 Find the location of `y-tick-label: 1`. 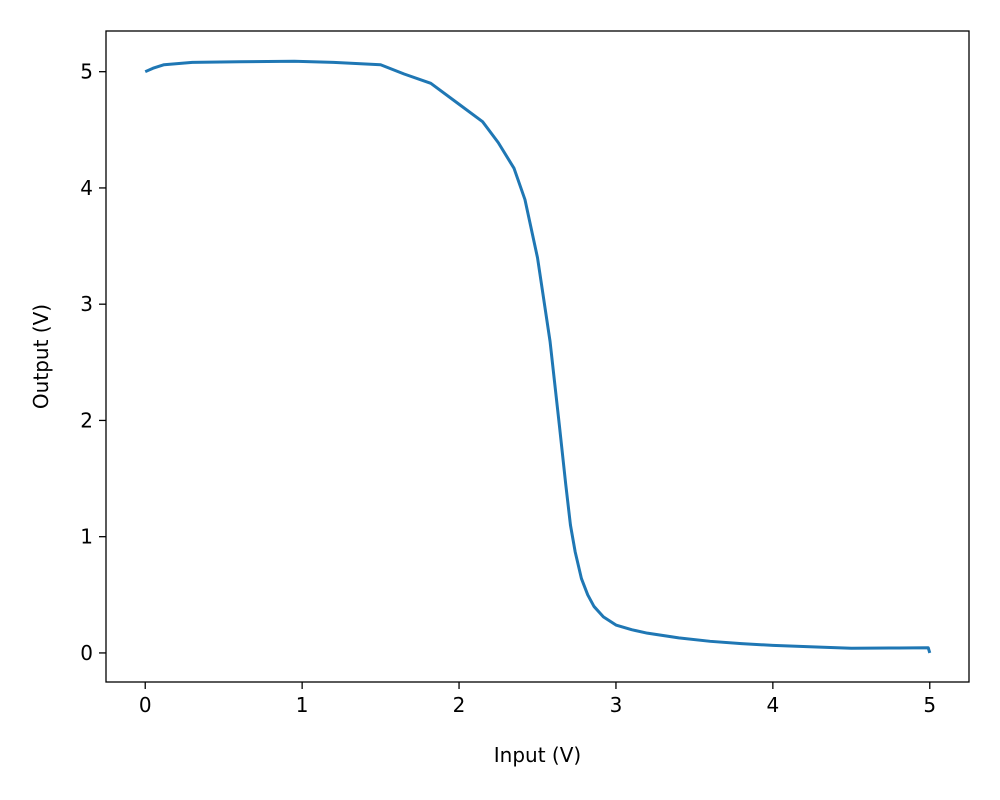

y-tick-label: 1 is located at coordinates (86, 537).